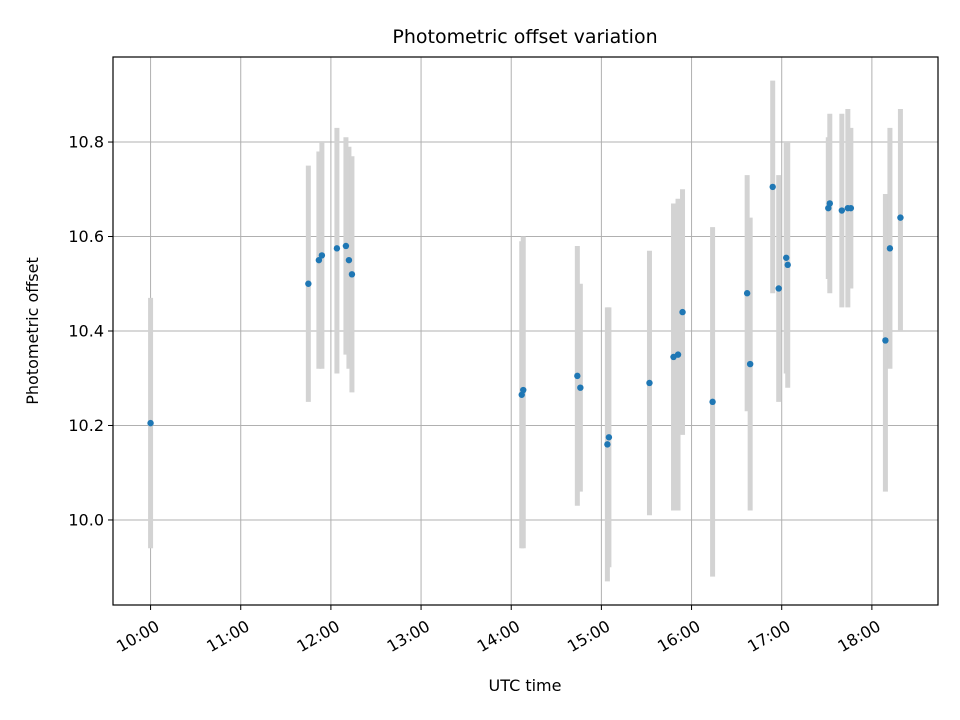 Image resolution: width=960 pixels, height=720 pixels. What do you see at coordinates (86, 519) in the screenshot?
I see `y-tick-label: 10.0` at bounding box center [86, 519].